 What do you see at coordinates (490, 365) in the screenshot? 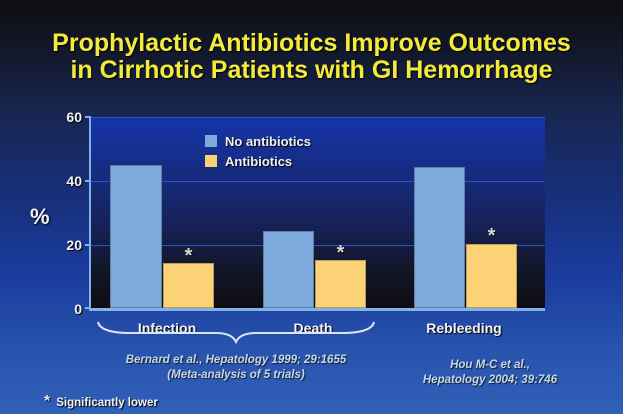
I see `citation-hou-line-1: Hou M-C et al.,` at bounding box center [490, 365].